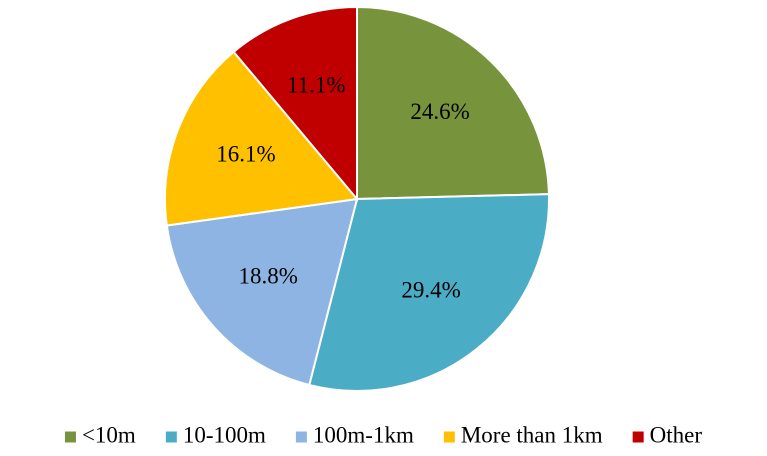 The image size is (767, 456). What do you see at coordinates (676, 434) in the screenshot?
I see `legend-label-other: Other` at bounding box center [676, 434].